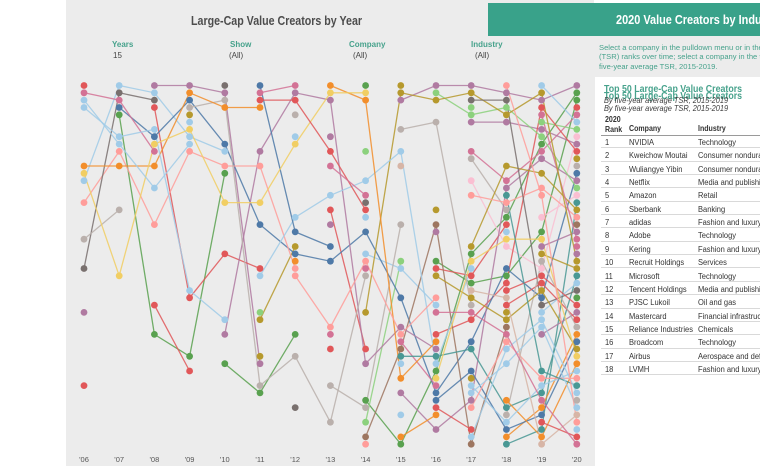 This screenshot has height=469, width=760. What do you see at coordinates (331, 459) in the screenshot?
I see `svg-text: '13` at bounding box center [331, 459].